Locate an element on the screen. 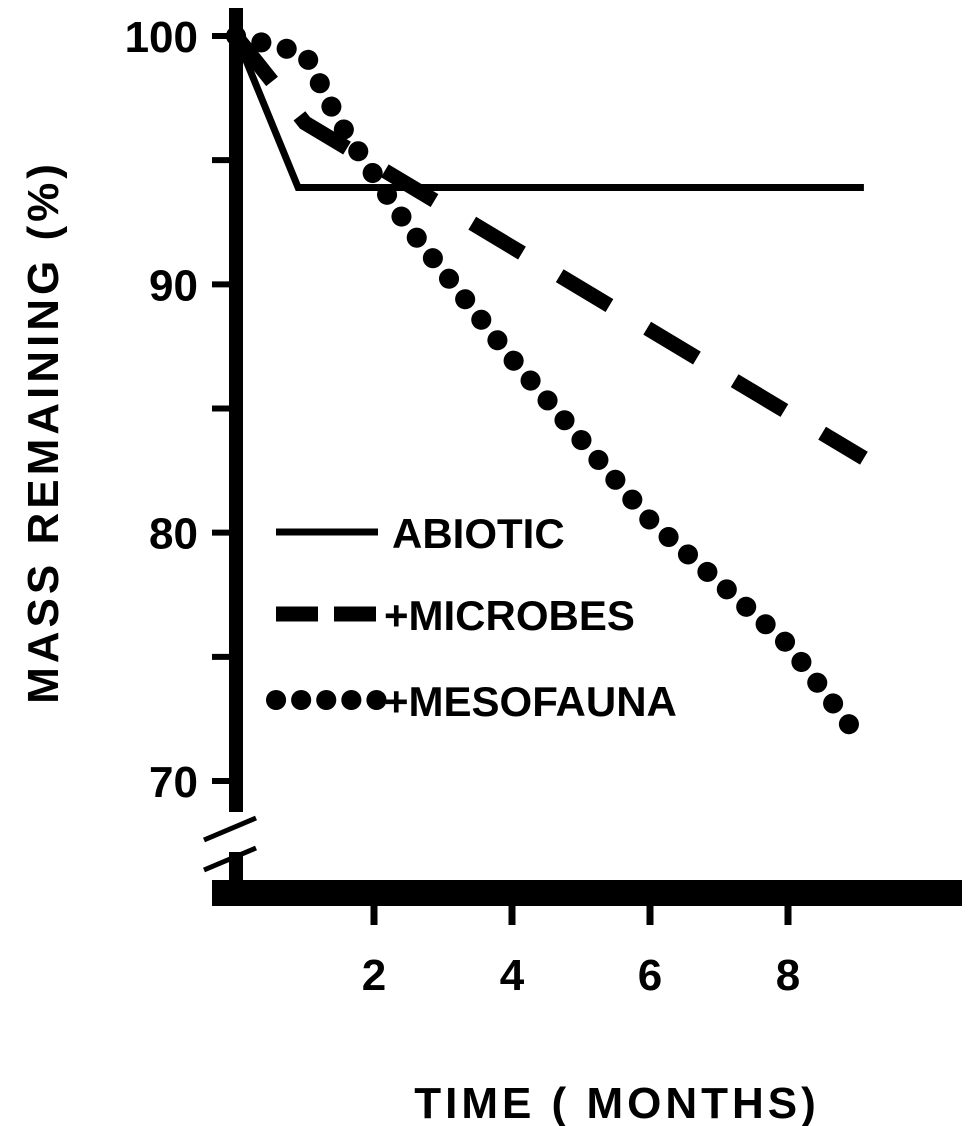  x-tick-label: 6 is located at coordinates (650, 975).